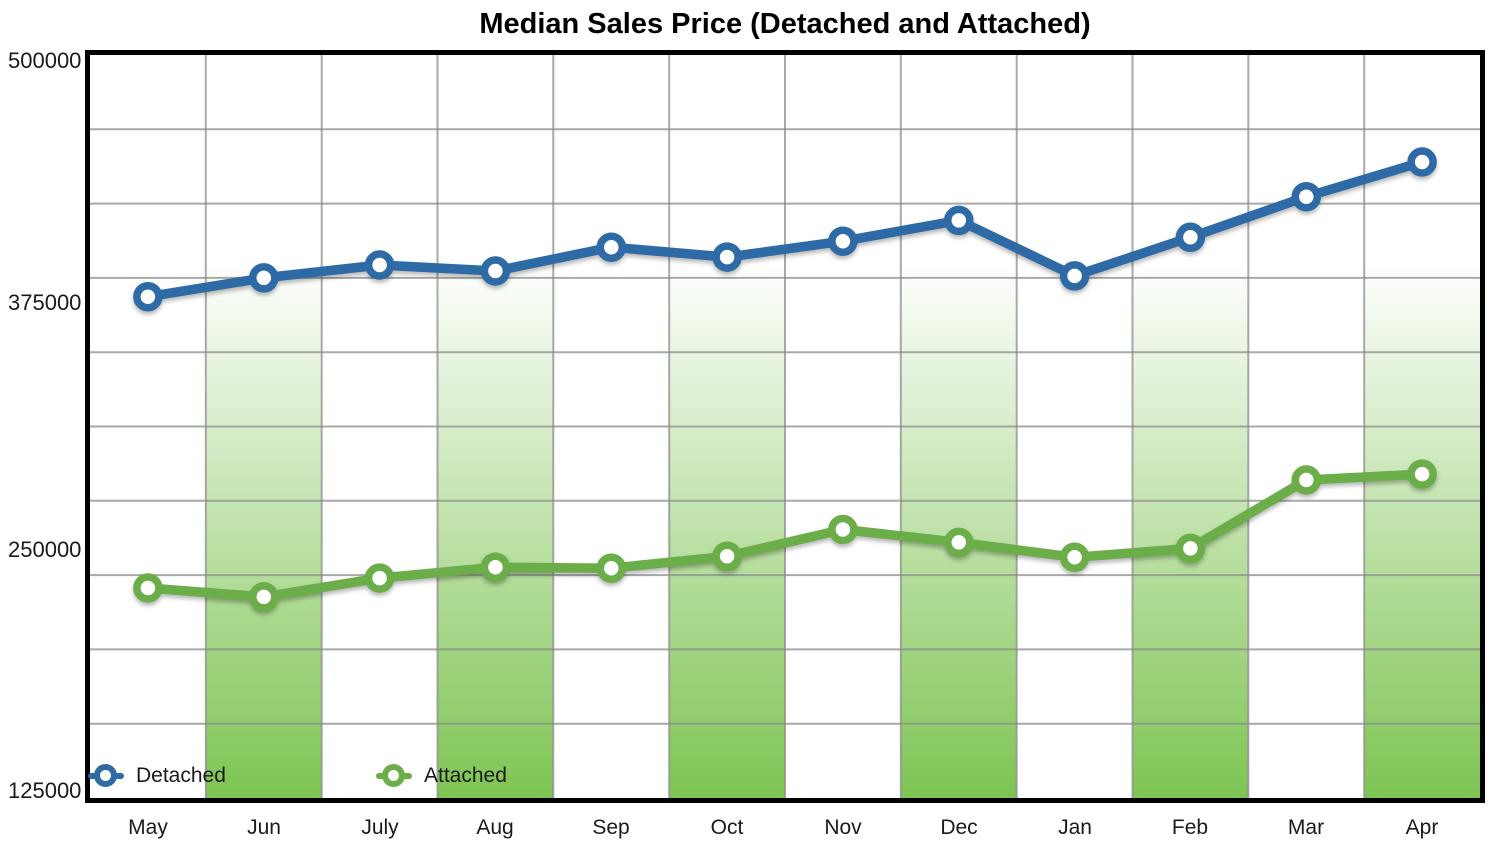  I want to click on detached-point-mar, so click(1306, 196).